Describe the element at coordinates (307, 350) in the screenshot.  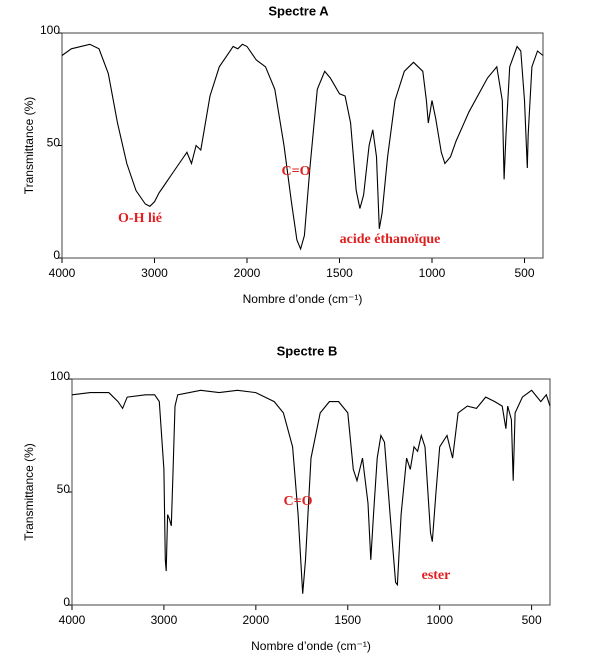
I see `chart-title: Spectre B` at that location.